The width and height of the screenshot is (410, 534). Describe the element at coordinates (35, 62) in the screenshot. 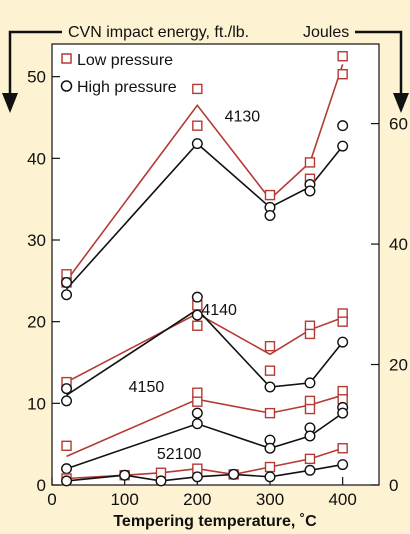

I see `left-axis-arrow-line` at that location.